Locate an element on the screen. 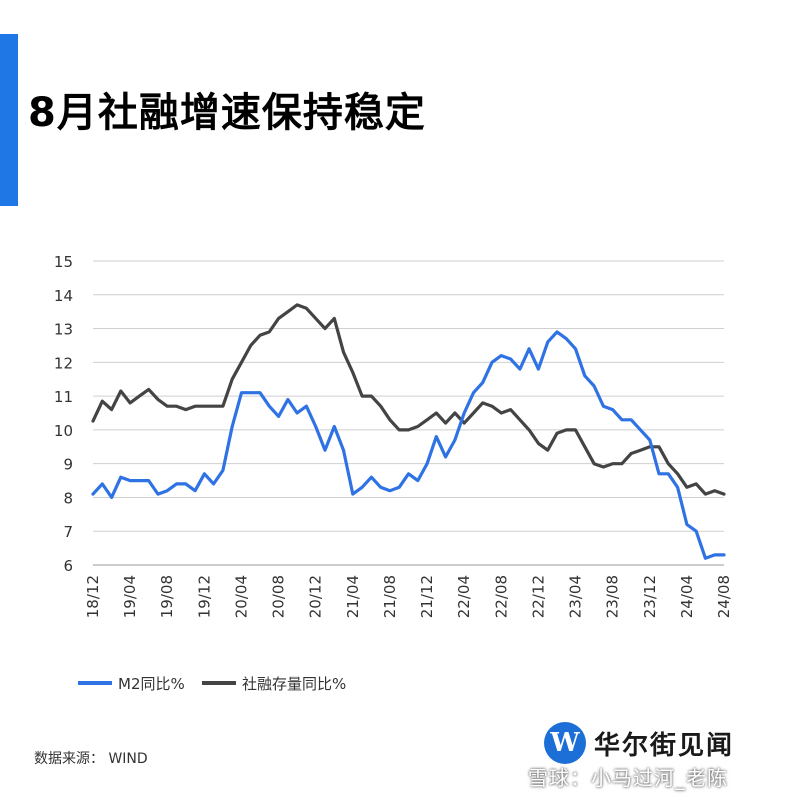 Image resolution: width=800 pixels, height=803 pixels. x-tick-label: 24/08 is located at coordinates (724, 596).